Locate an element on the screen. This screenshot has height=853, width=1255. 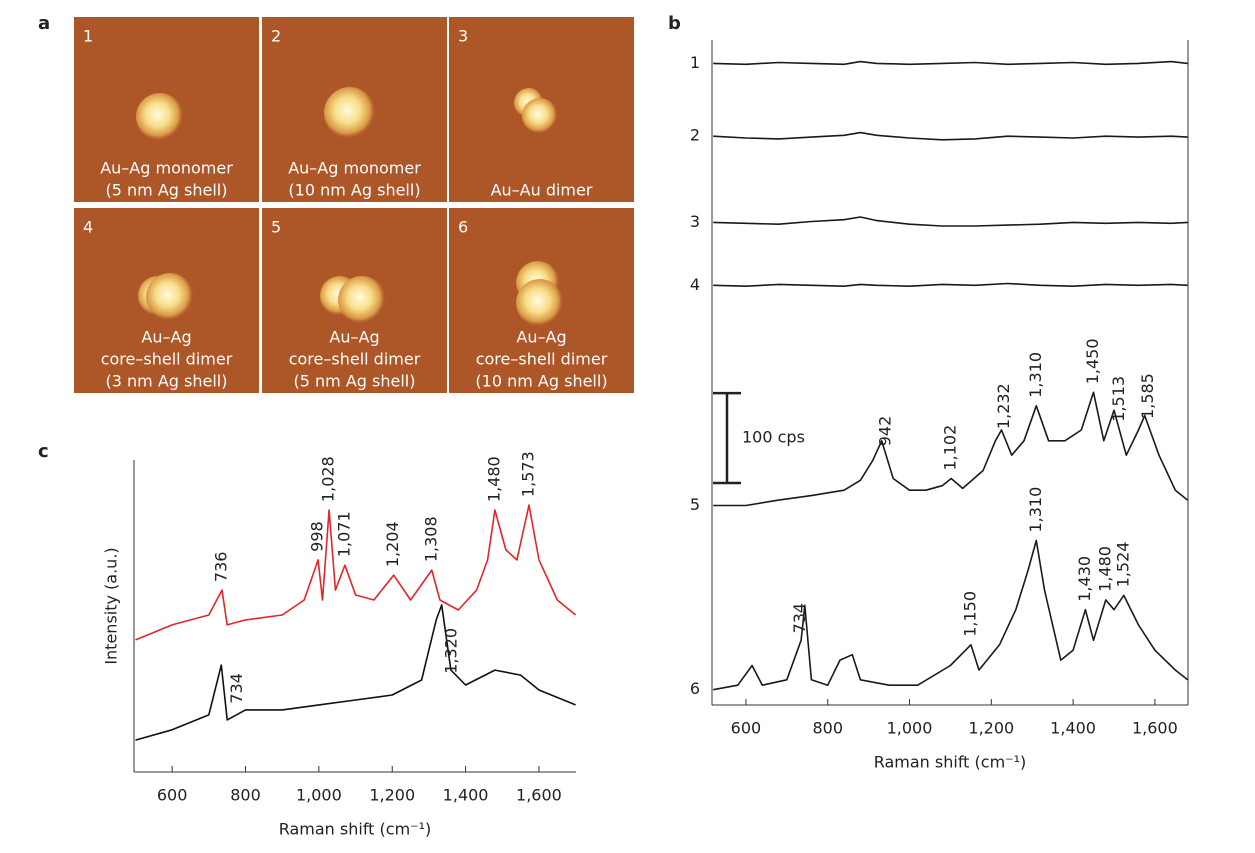
image-caption: (3 nm Ag shell) is located at coordinates (167, 381).